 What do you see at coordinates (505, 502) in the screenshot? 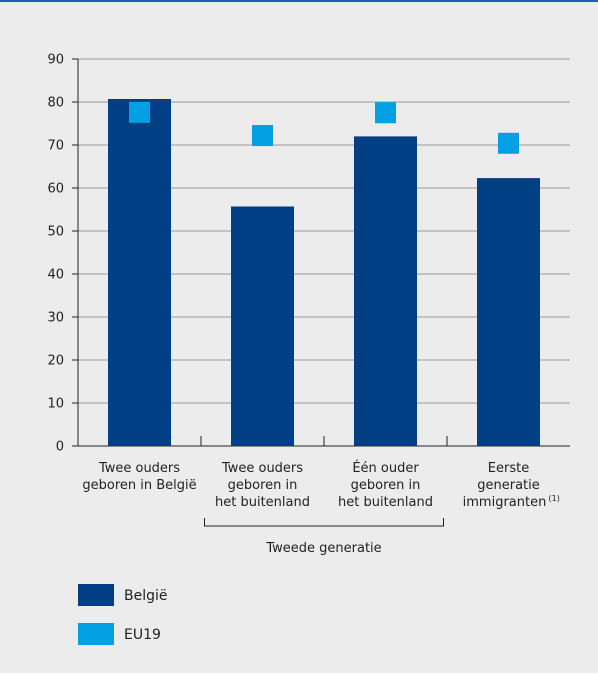
I see `x-category-label: immigranten` at bounding box center [505, 502].